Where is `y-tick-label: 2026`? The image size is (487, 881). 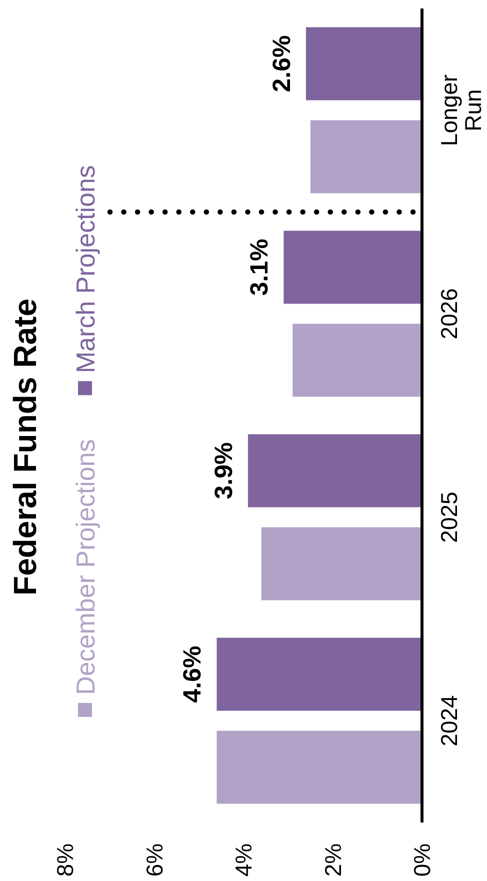 y-tick-label: 2026 is located at coordinates (449, 314).